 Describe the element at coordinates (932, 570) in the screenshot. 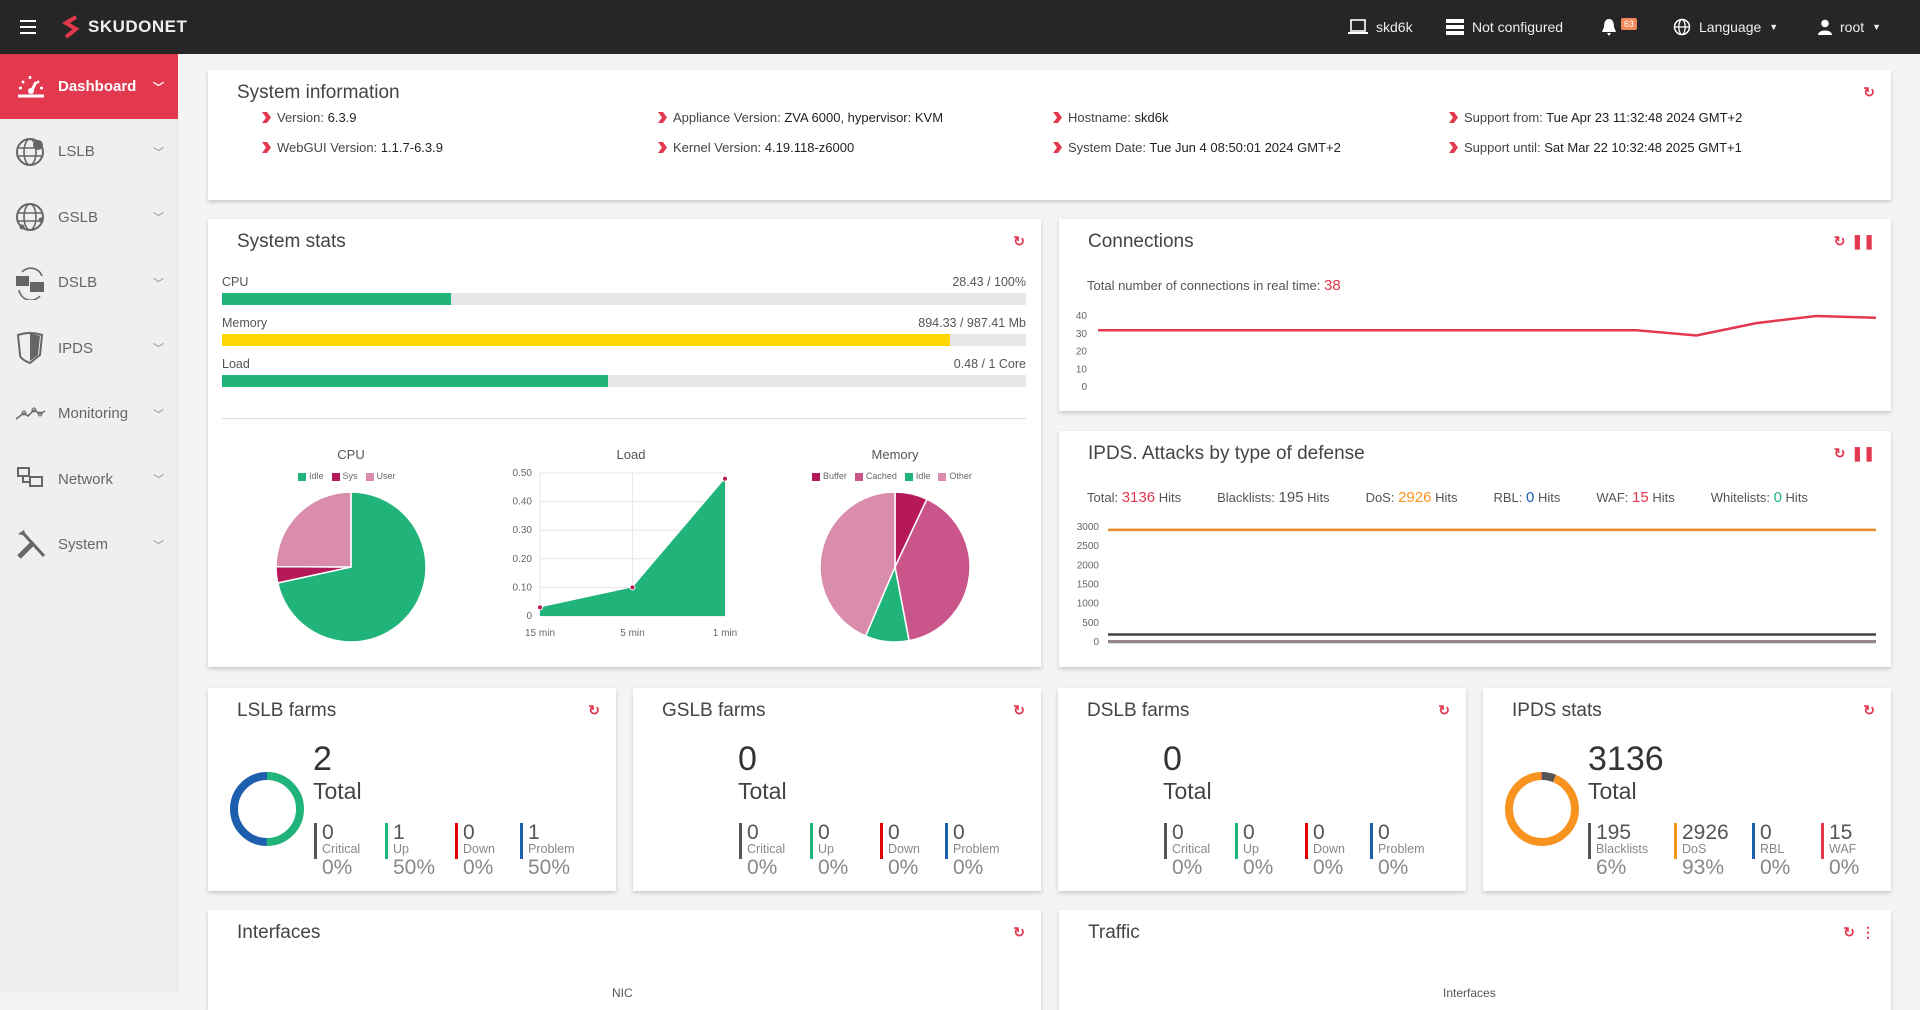

I see `memory-slice-cached` at that location.